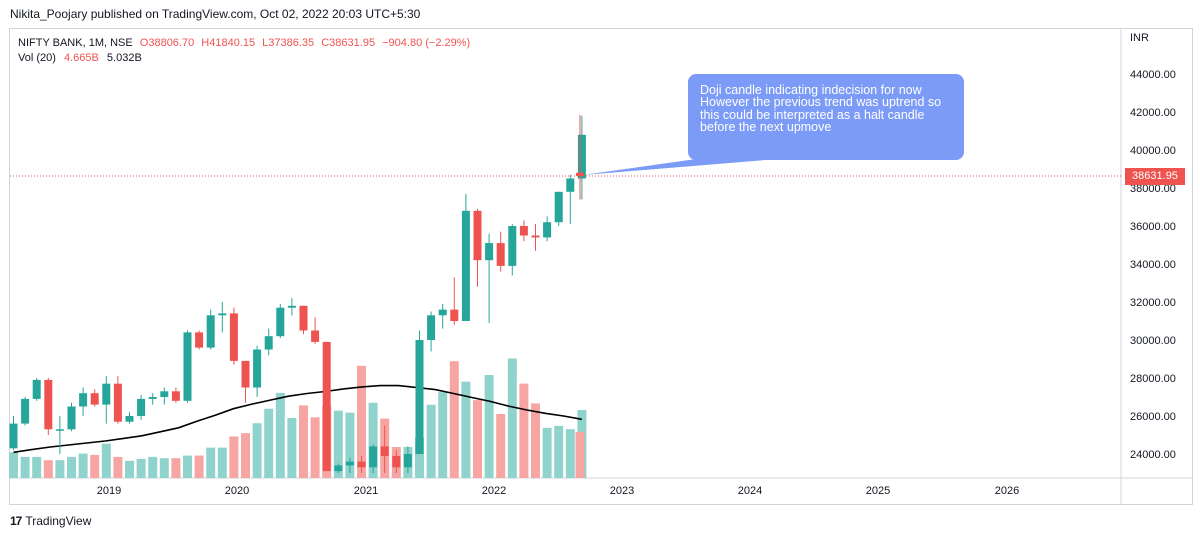  I want to click on currency-label: INR, so click(1139, 38).